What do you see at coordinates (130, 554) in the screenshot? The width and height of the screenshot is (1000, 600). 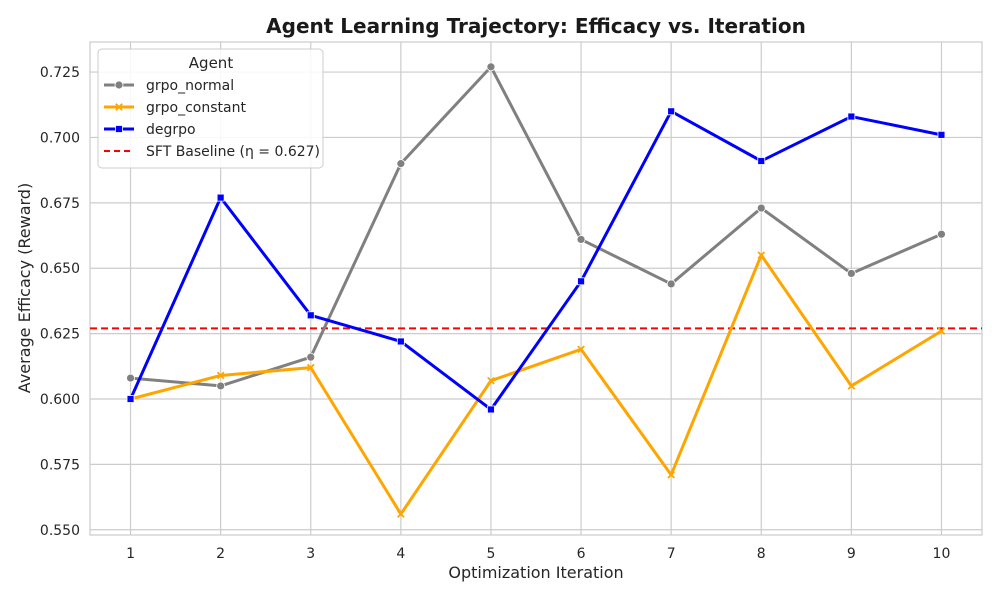 I see `x-tick-label: 1` at bounding box center [130, 554].